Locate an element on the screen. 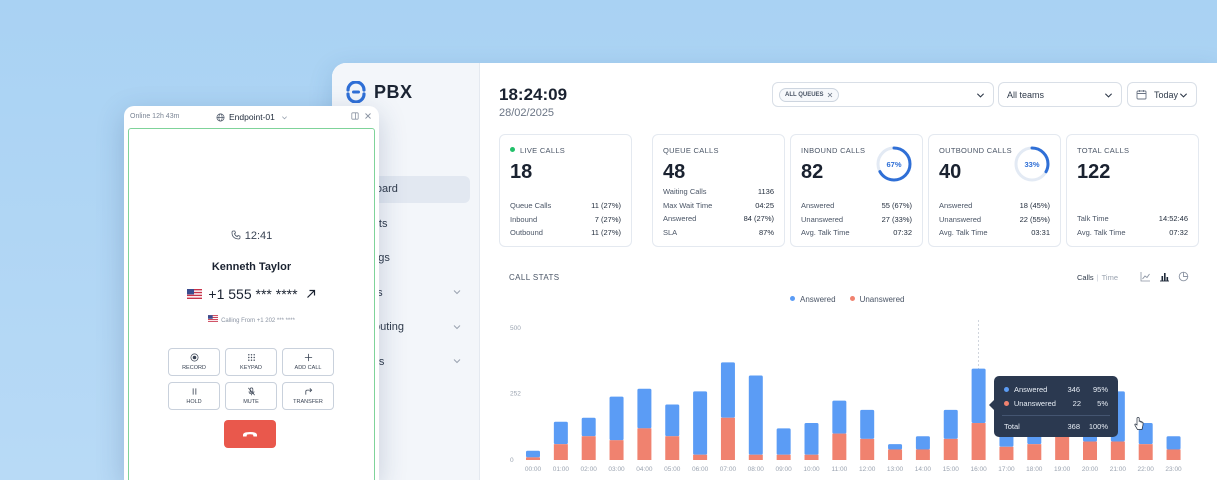 This screenshot has width=1217, height=480. bar-unanswered-18:00 is located at coordinates (1034, 452).